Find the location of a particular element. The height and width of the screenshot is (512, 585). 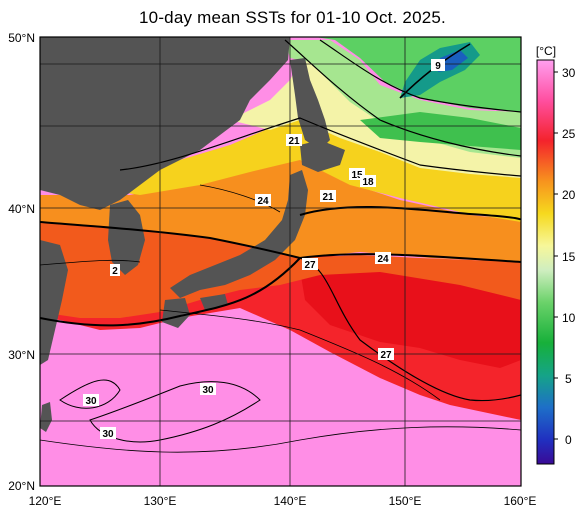

lat-label-20: 20°N is located at coordinates (21, 486).